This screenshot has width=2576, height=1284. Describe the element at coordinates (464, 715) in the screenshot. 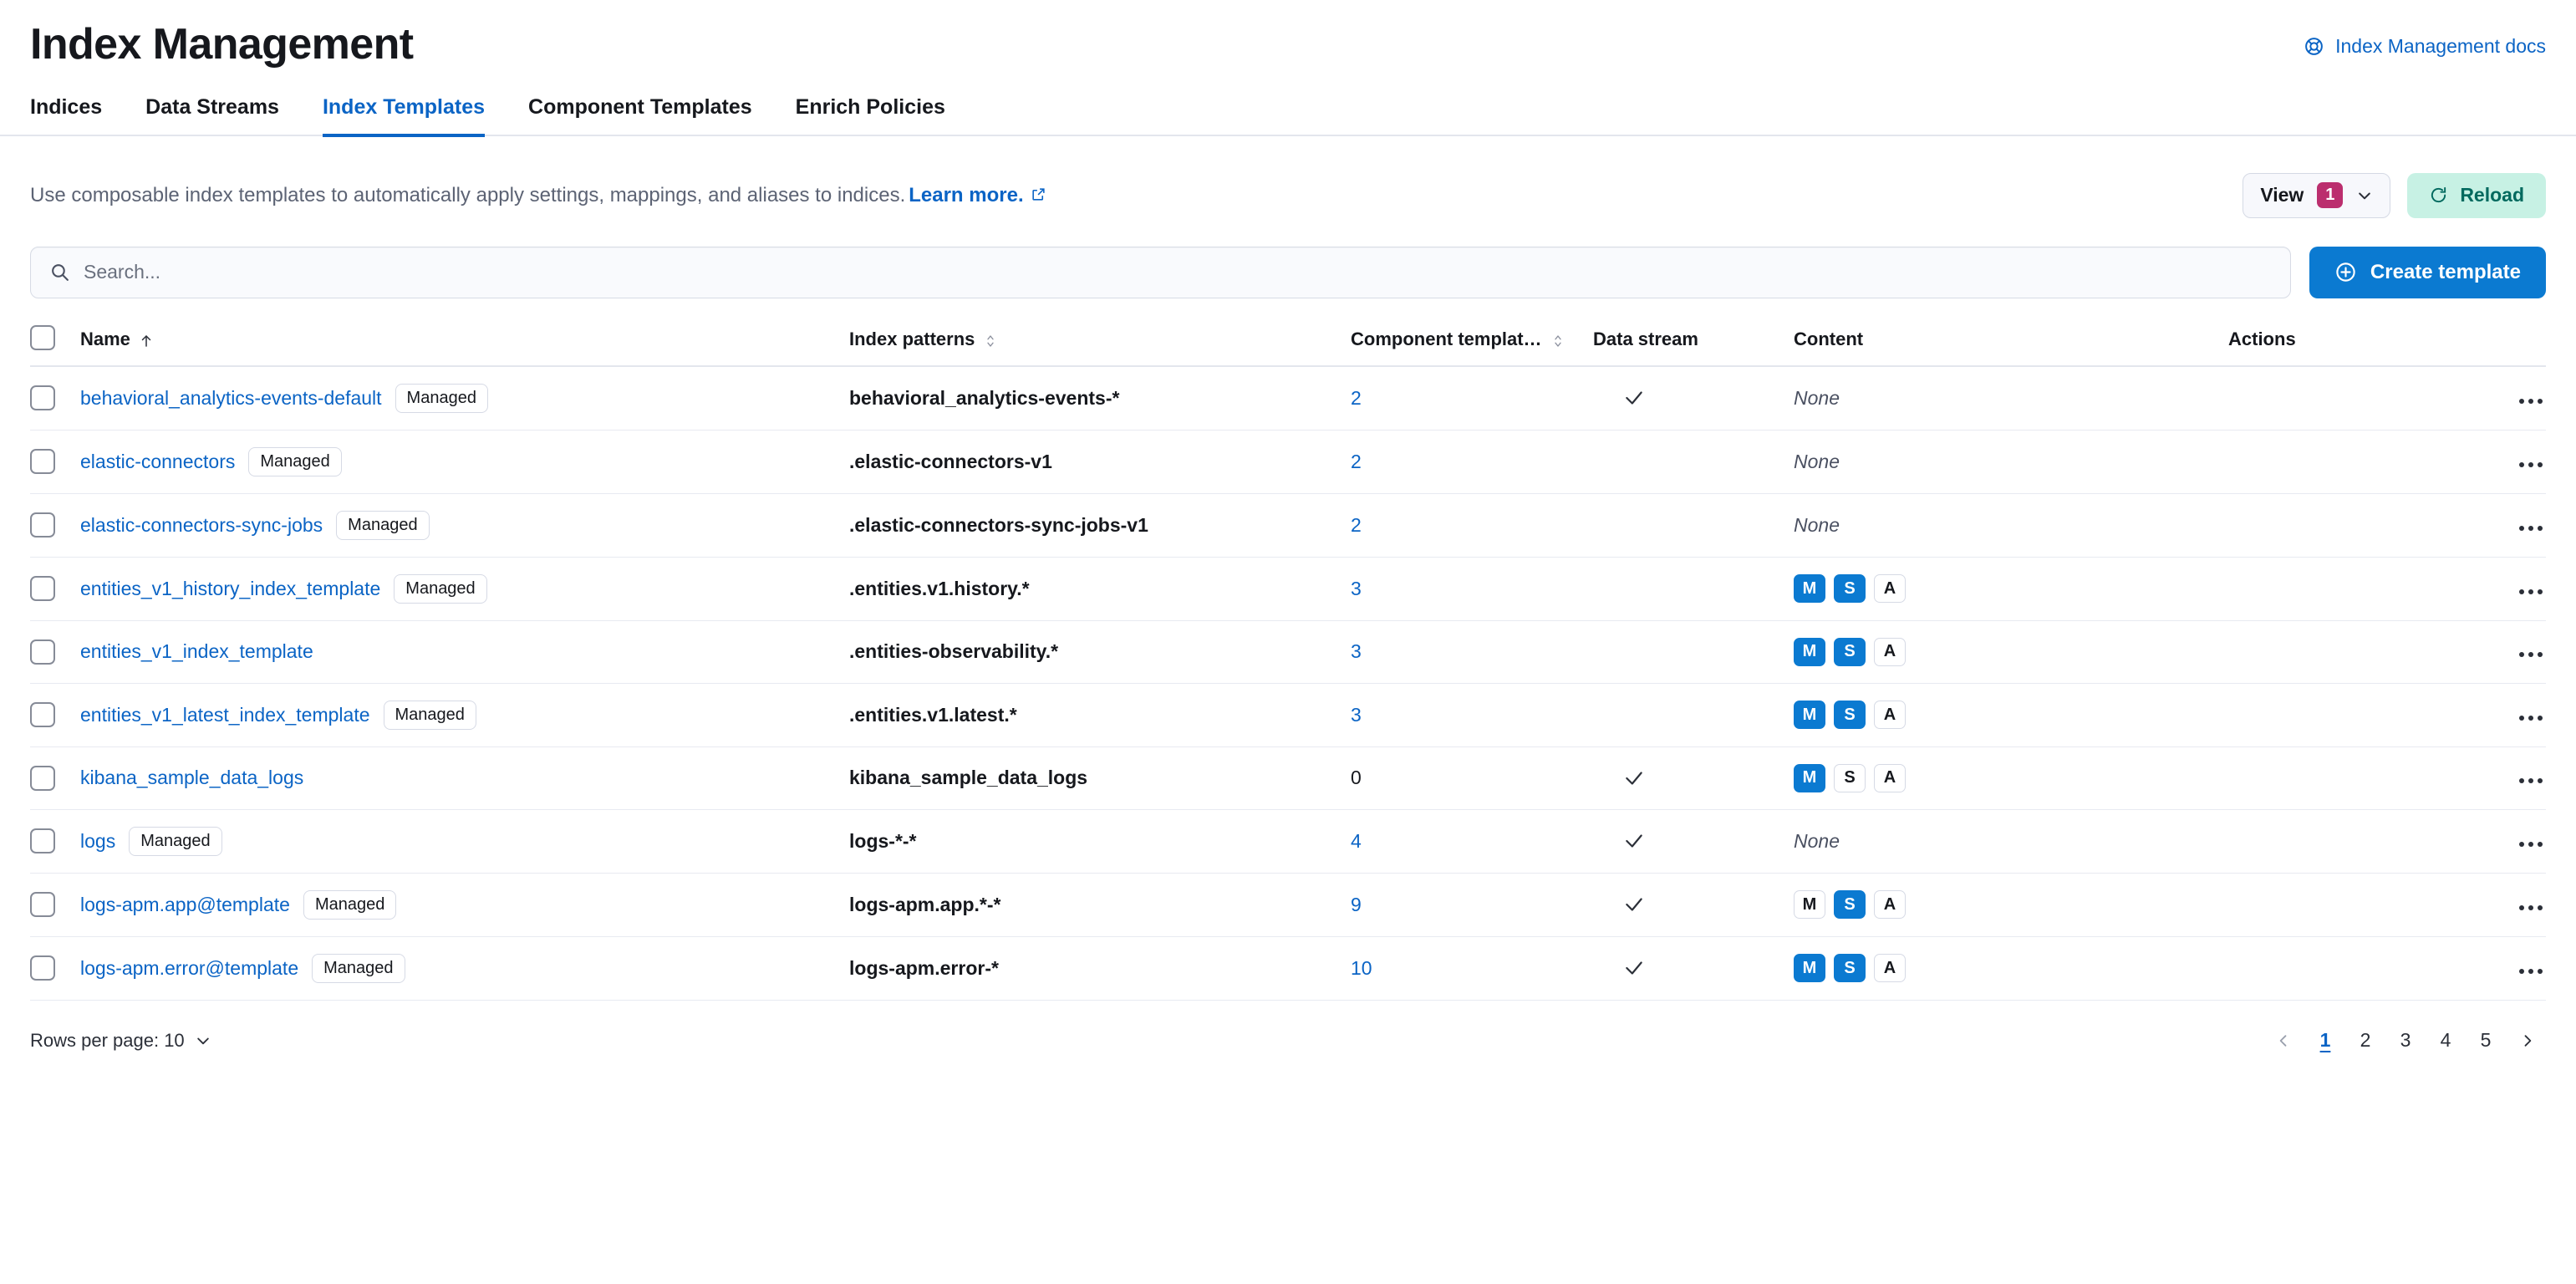

I see `name-cell: entities_v1_latest_index_template Managed` at that location.